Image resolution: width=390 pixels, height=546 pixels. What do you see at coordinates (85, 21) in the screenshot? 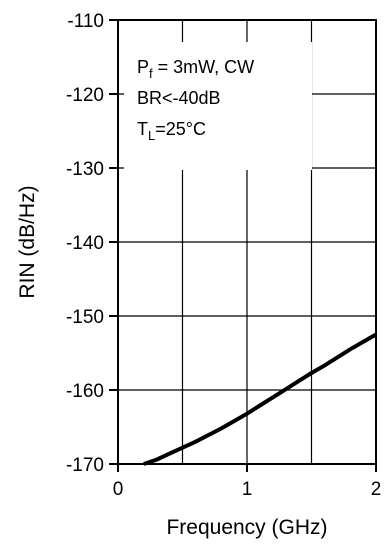
I see `y-tick-label: -110` at bounding box center [85, 21].